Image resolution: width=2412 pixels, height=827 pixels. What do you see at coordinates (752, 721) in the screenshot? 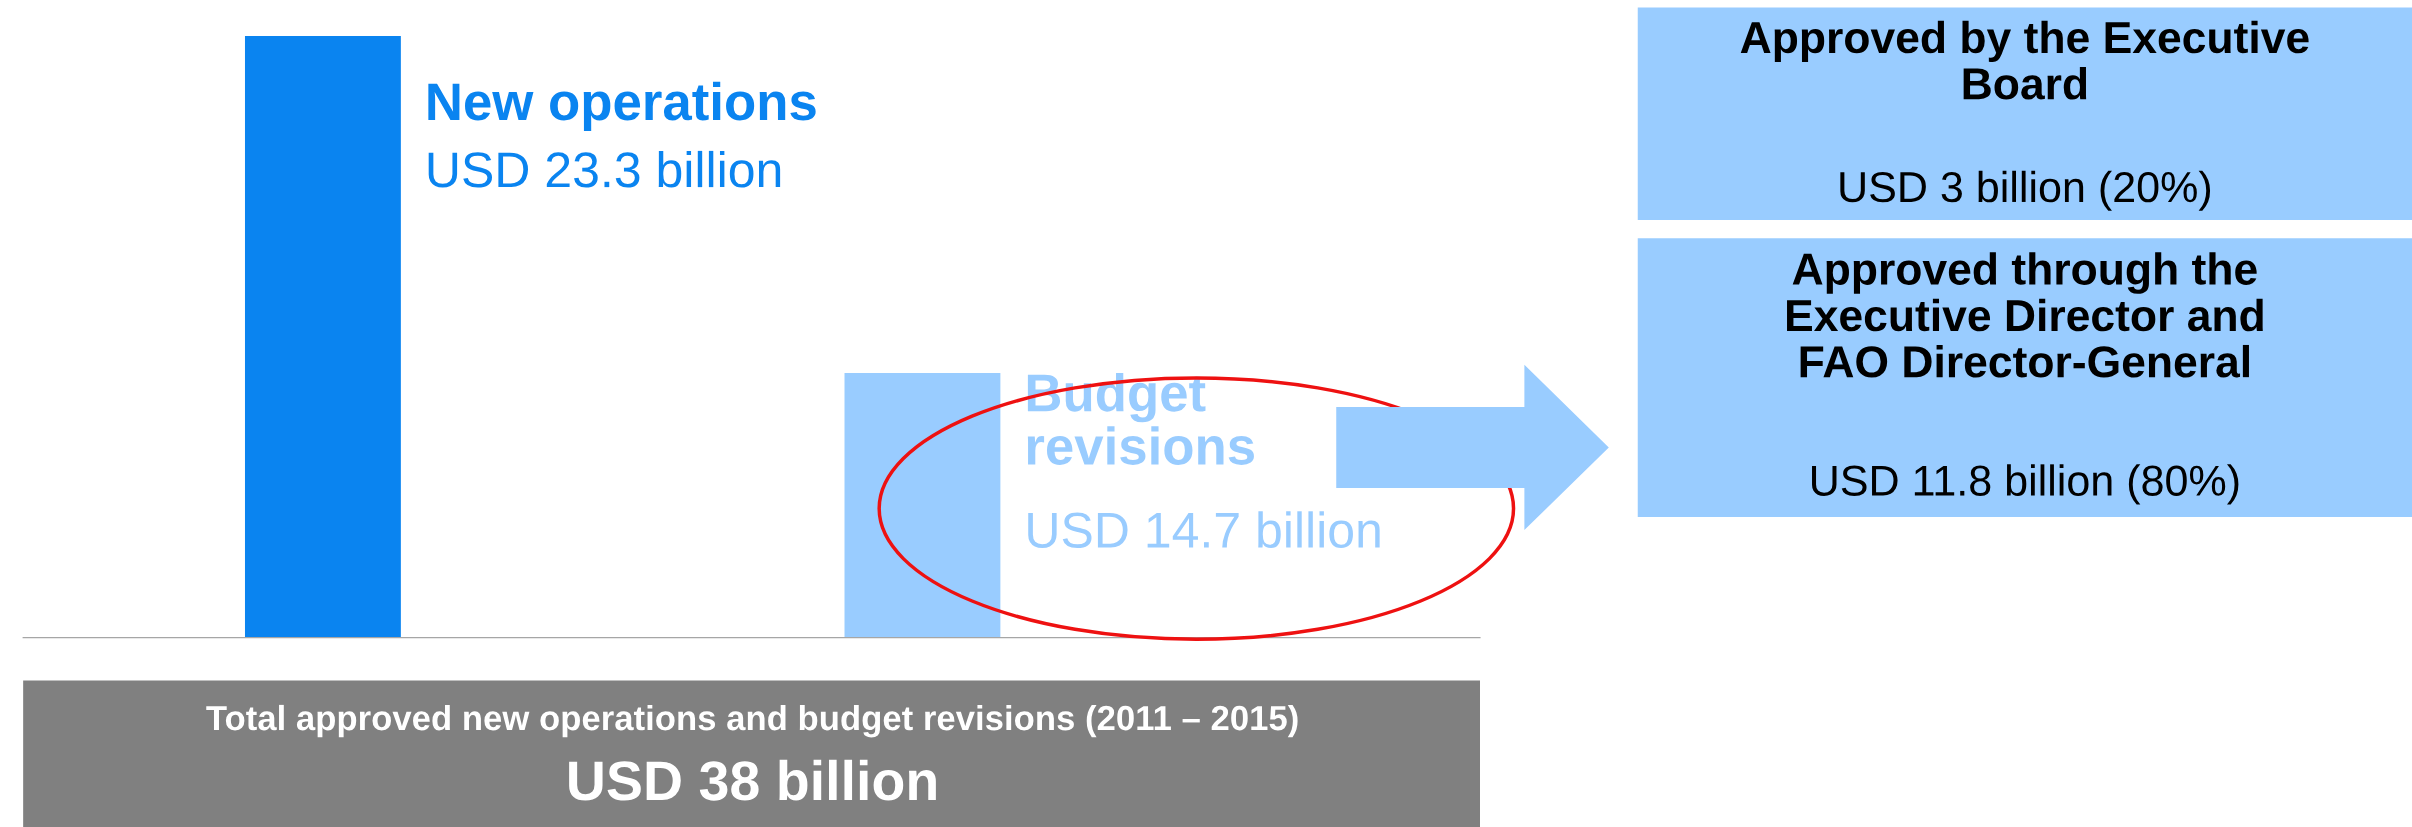
I see `text: Total approved new operations and budget revisions (2011 – 2015)` at bounding box center [752, 721].